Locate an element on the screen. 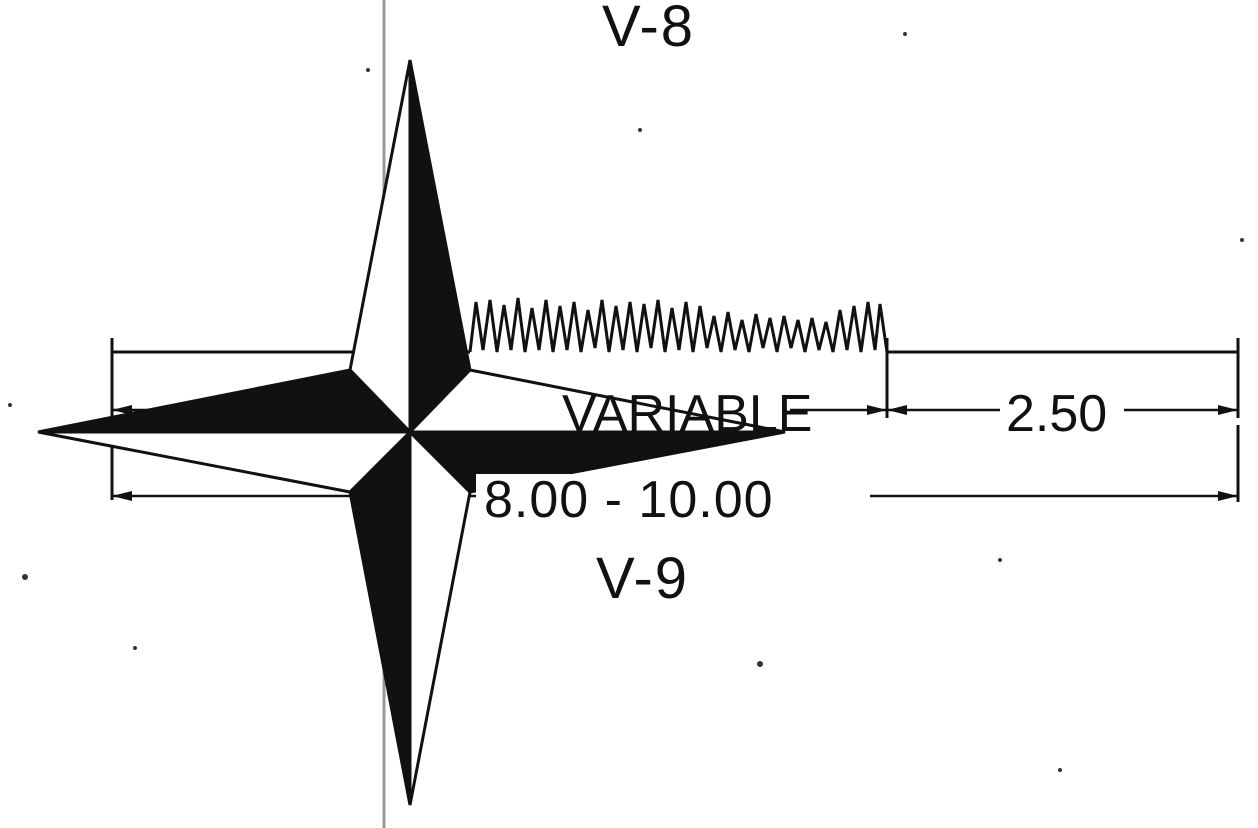 This screenshot has width=1258, height=828. dimension-label-overall: 8.00 - 10.00 is located at coordinates (629, 500).